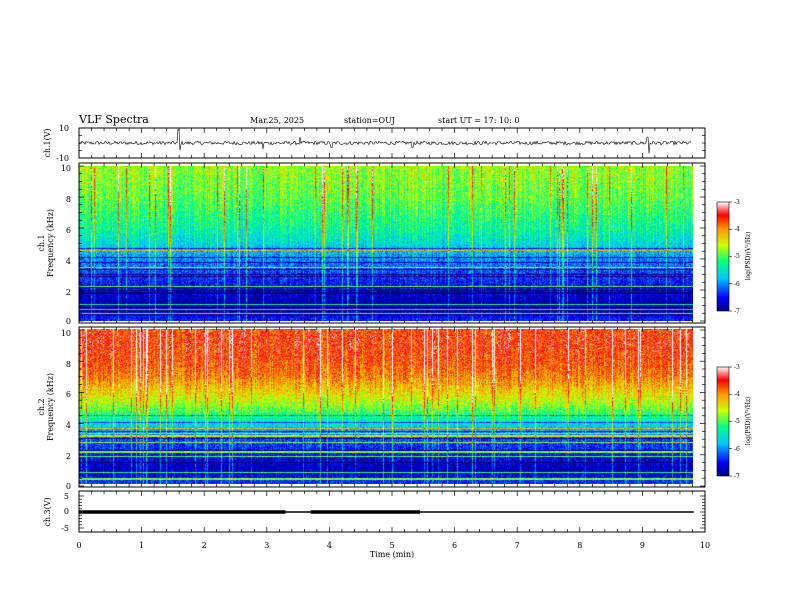 The height and width of the screenshot is (612, 792). What do you see at coordinates (737, 394) in the screenshot?
I see `ch2-cb-tick-4: -4` at bounding box center [737, 394].